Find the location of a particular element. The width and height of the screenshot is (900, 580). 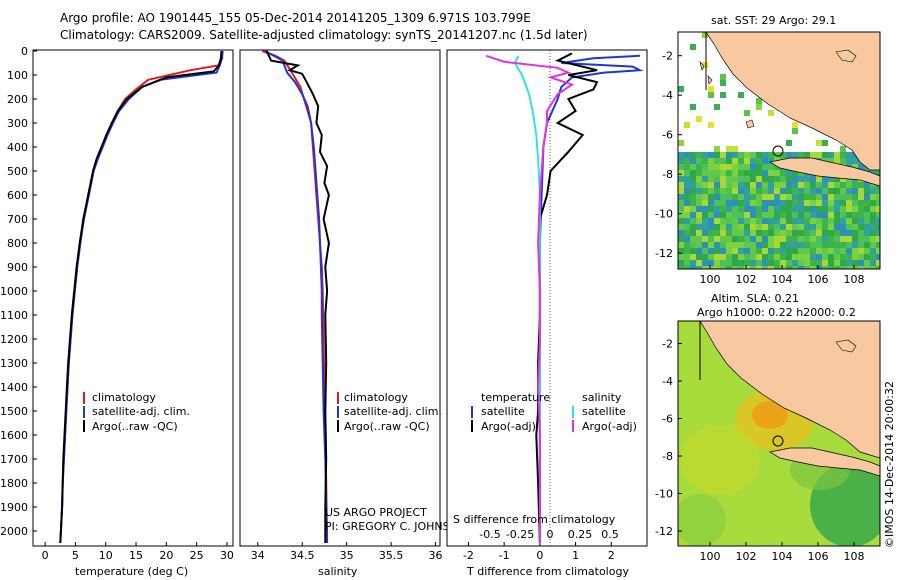

map-x-tick-label: 100 is located at coordinates (710, 556).